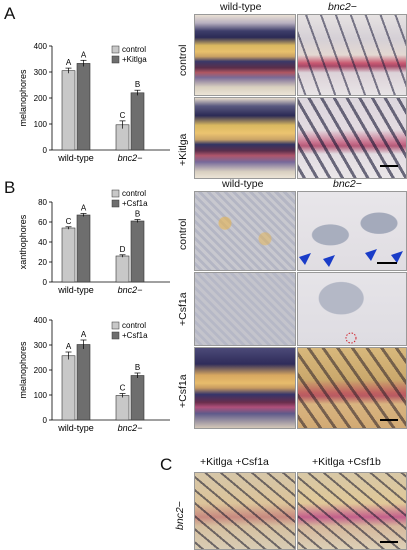 This screenshot has height=550, width=407. Describe the element at coordinates (389, 542) in the screenshot. I see `c-scale-bar` at that location.